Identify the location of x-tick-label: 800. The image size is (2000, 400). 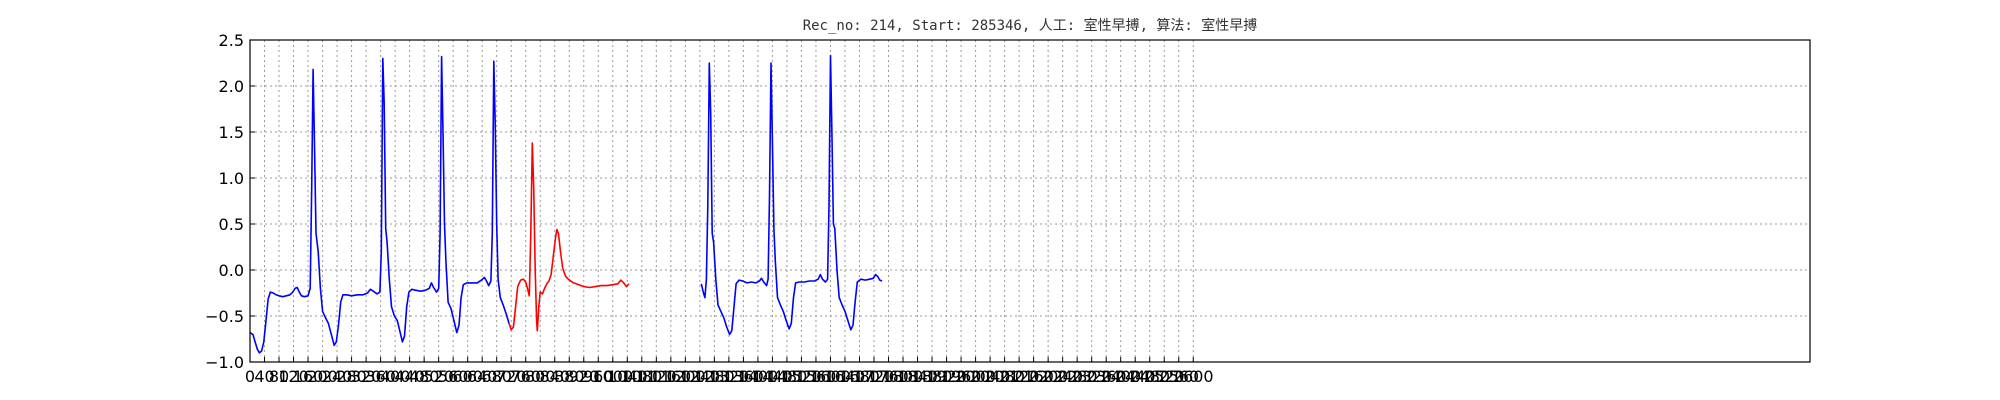
(540, 376).